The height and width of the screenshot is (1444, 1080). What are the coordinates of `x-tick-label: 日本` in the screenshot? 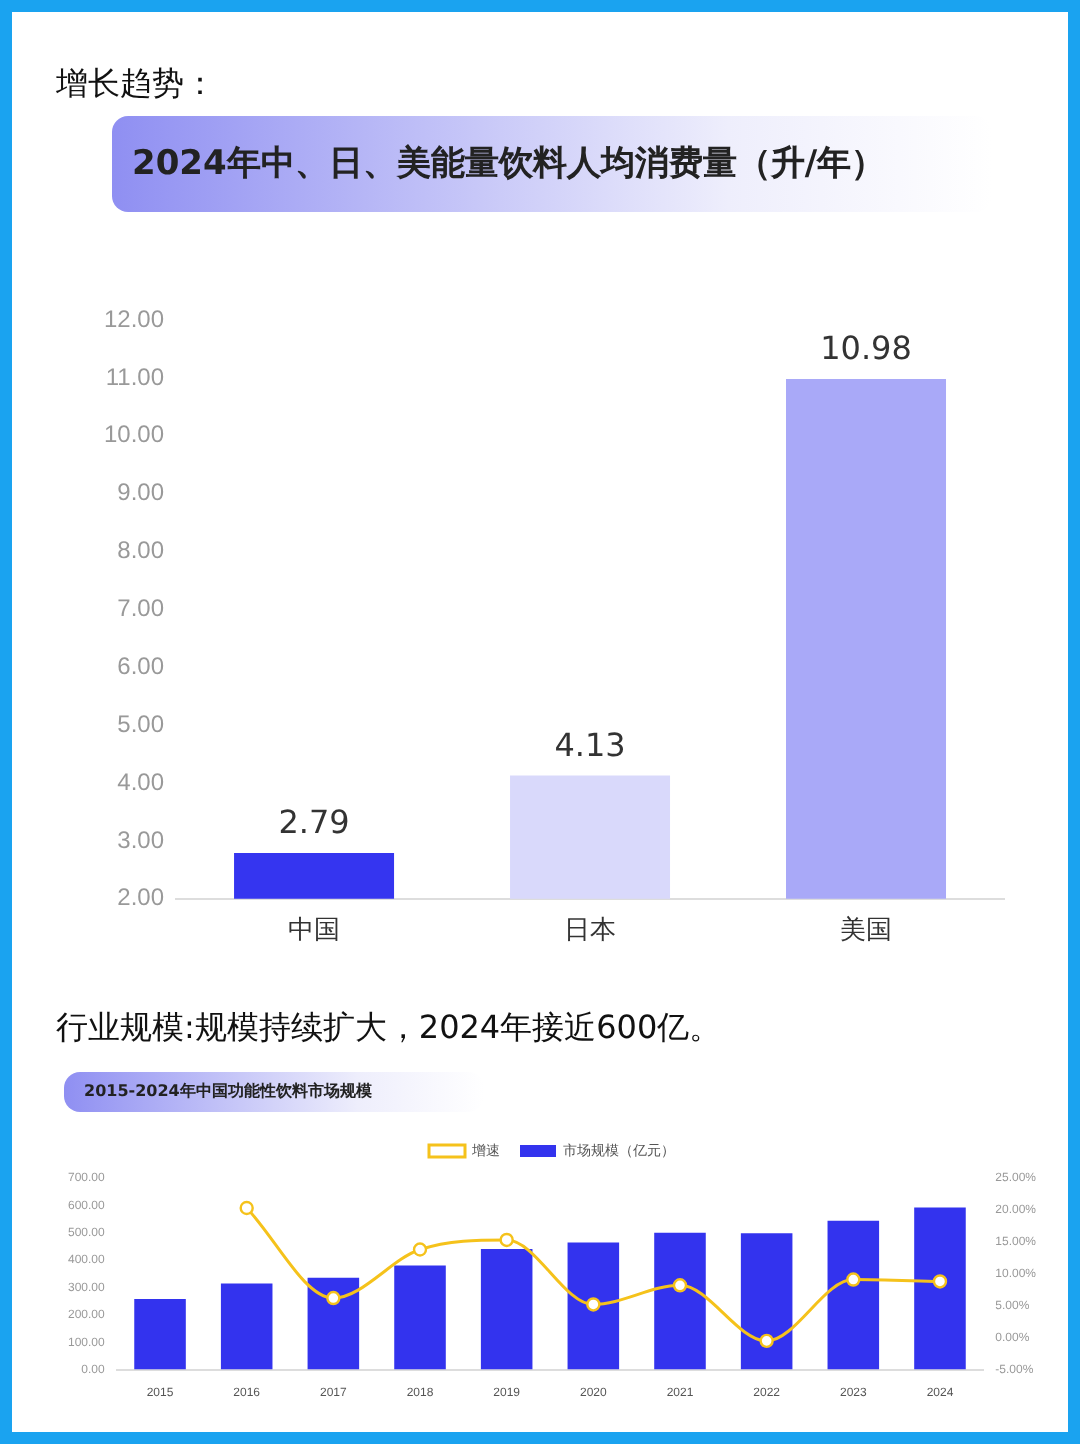 It's located at (590, 928).